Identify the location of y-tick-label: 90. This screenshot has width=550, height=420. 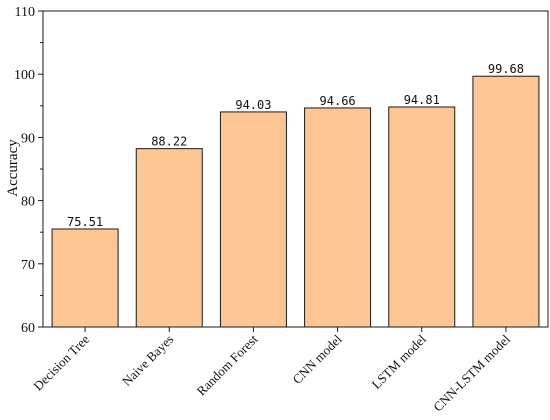
(28, 138).